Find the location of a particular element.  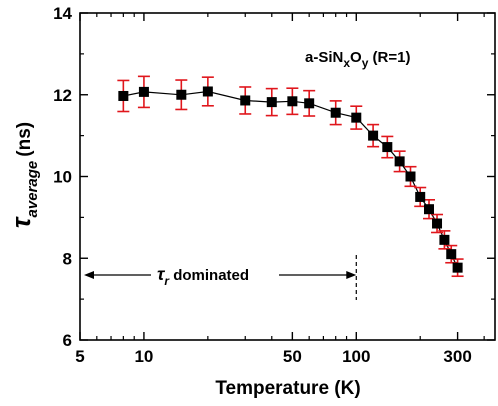

y-tick-label: 10 is located at coordinates (62, 177).